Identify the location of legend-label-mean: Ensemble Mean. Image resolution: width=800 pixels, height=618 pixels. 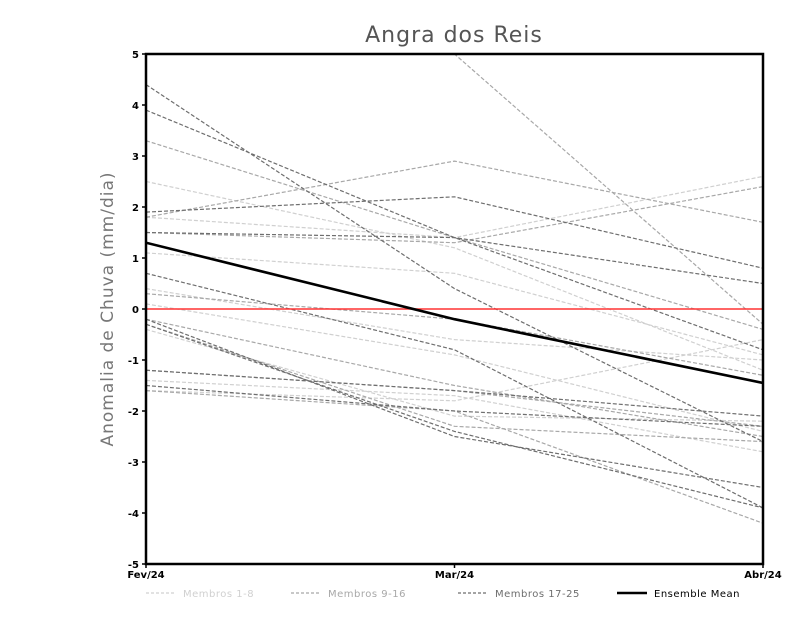
(697, 594).